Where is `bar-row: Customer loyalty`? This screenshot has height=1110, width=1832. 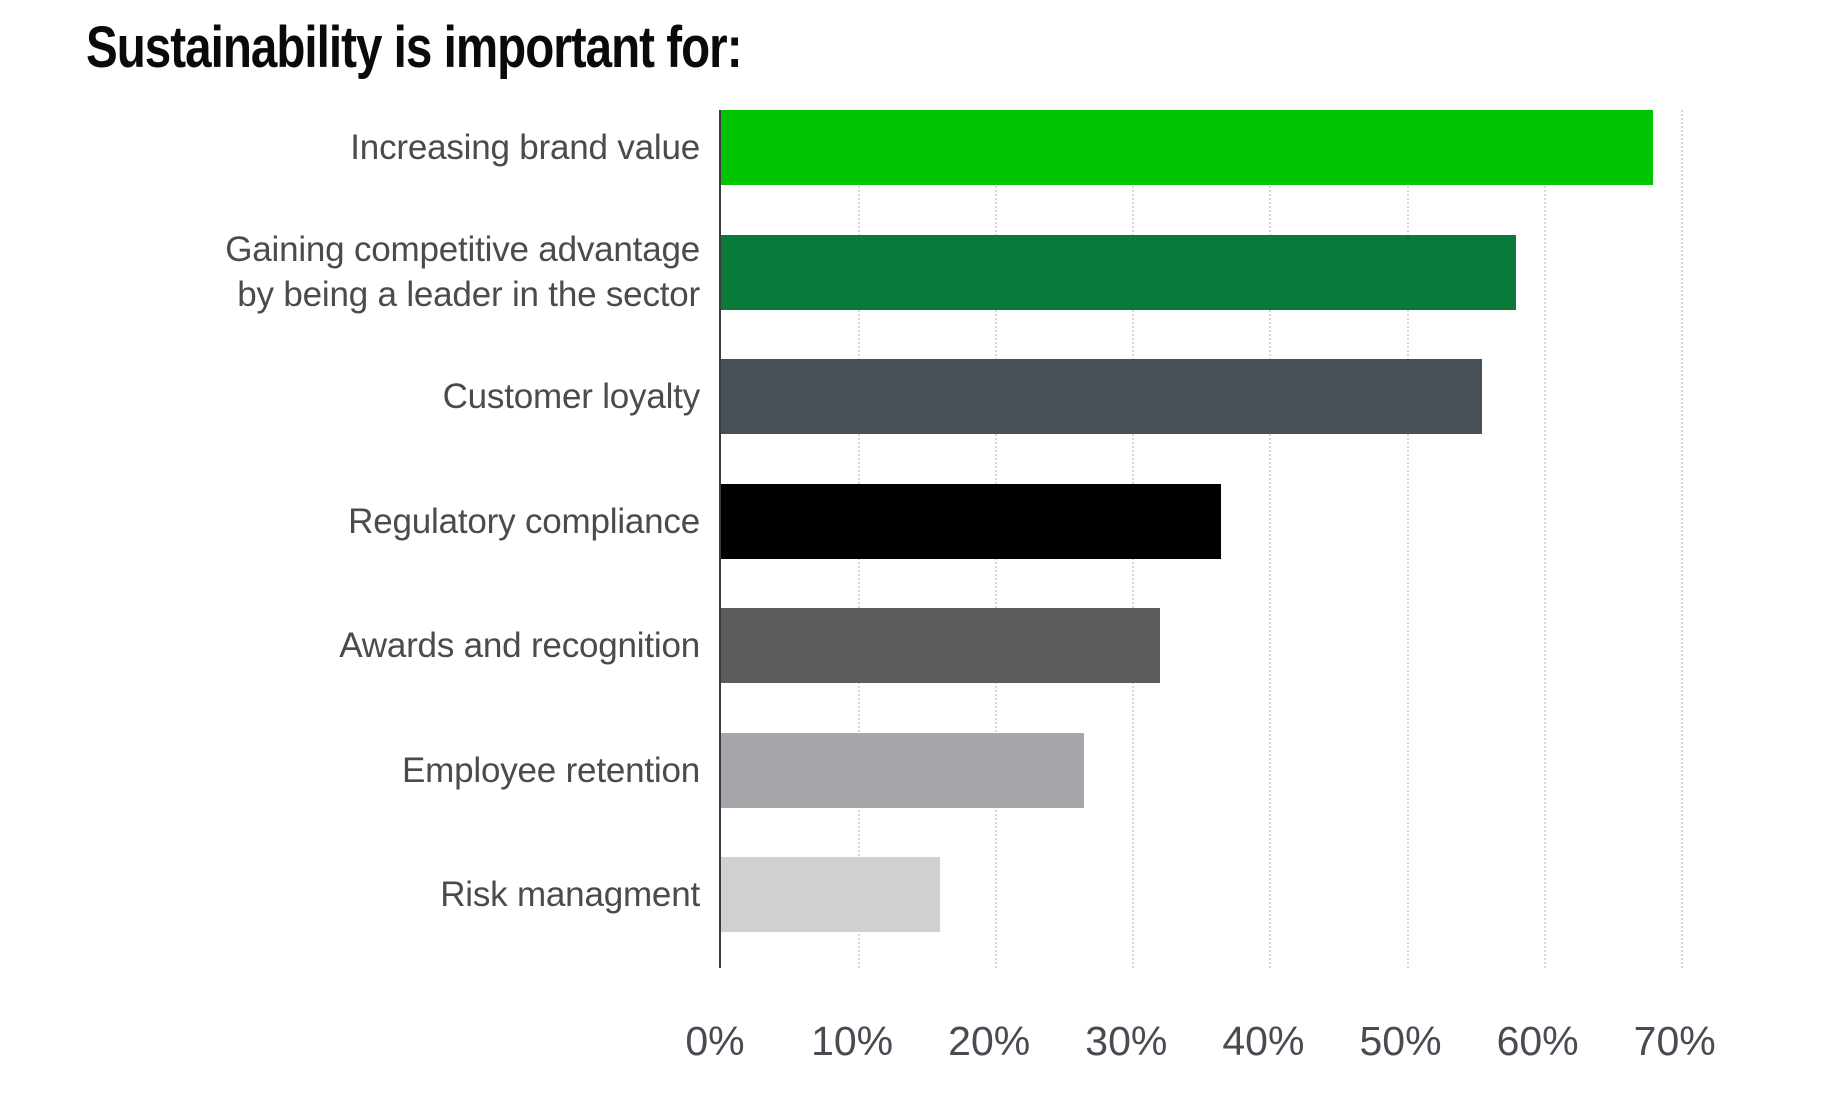 bar-row: Customer loyalty is located at coordinates (916, 396).